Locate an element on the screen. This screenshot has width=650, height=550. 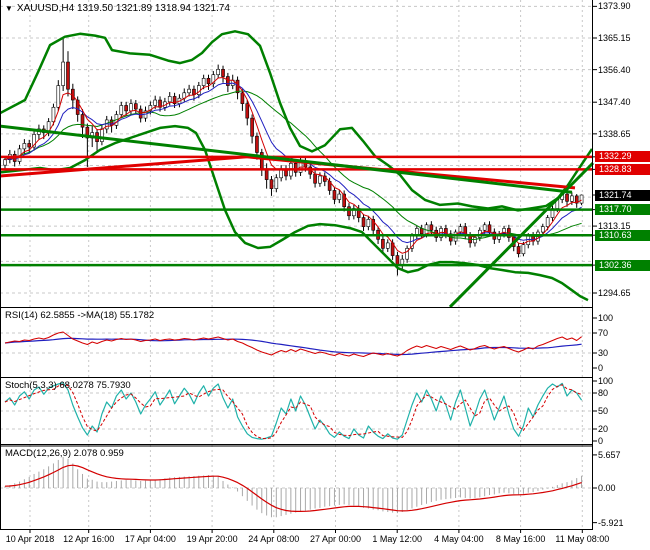
rsi-ma-line is located at coordinates (293, 346).